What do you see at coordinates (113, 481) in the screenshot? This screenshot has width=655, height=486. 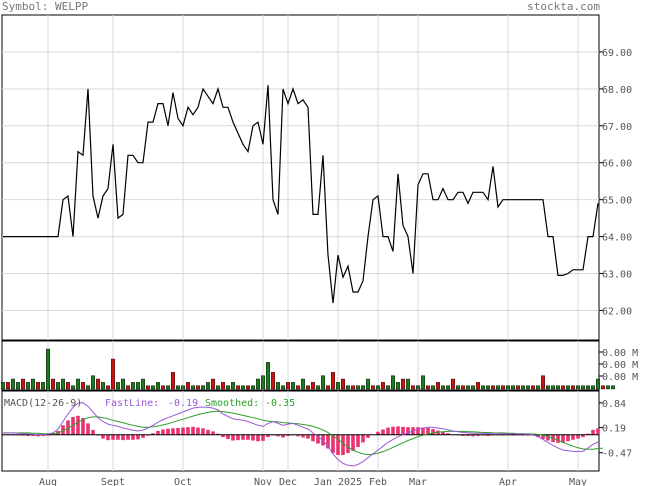 I see `x-tick-label: Sept` at bounding box center [113, 481].